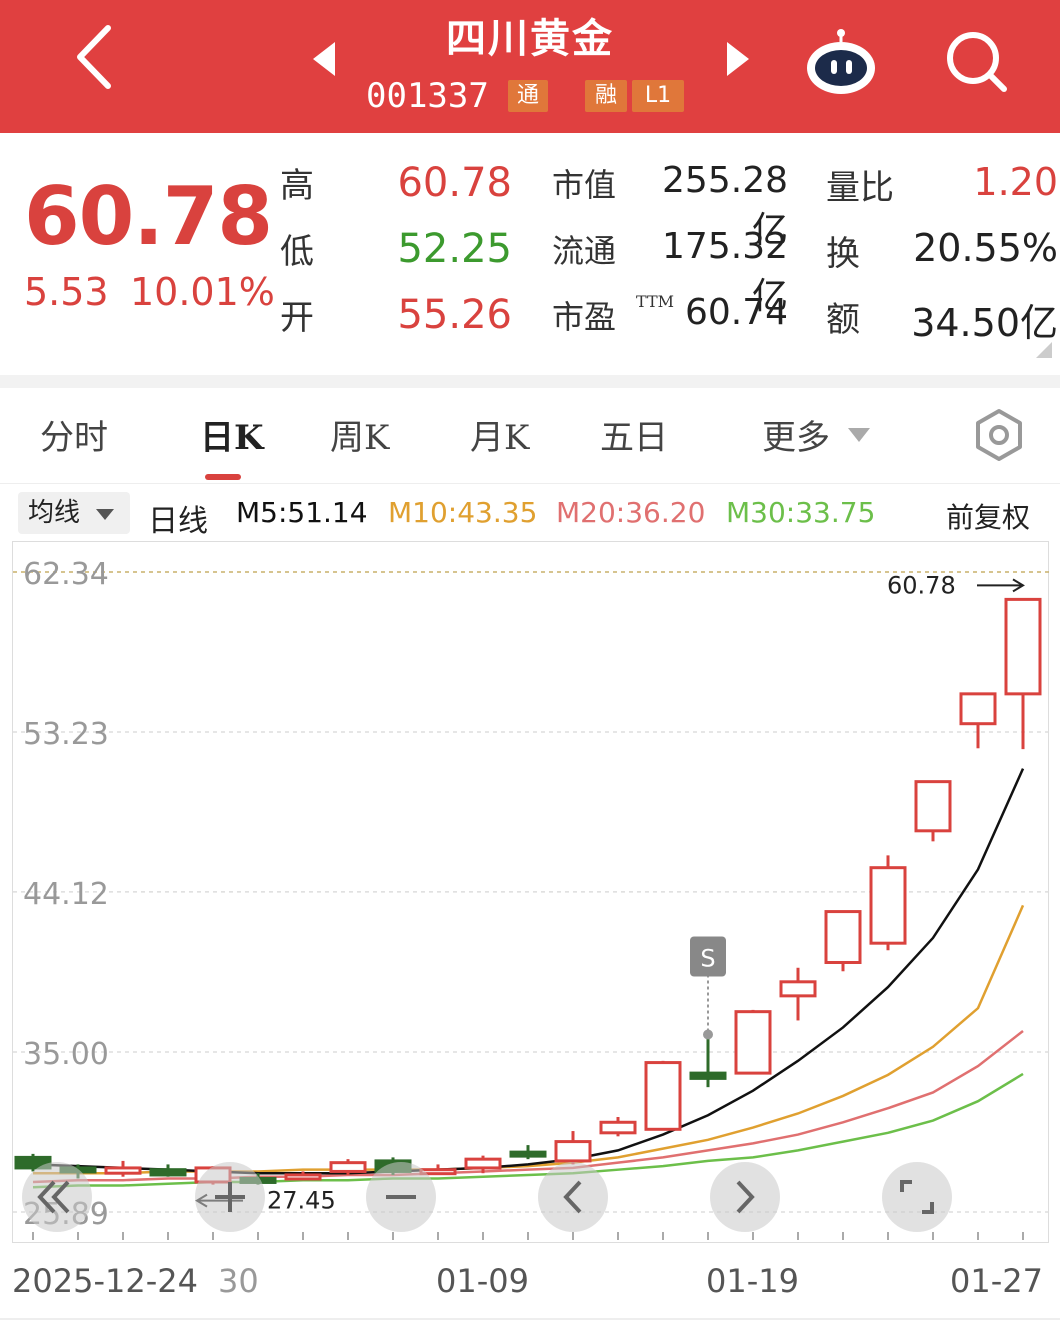  I want to click on minus-icon, so click(401, 1197).